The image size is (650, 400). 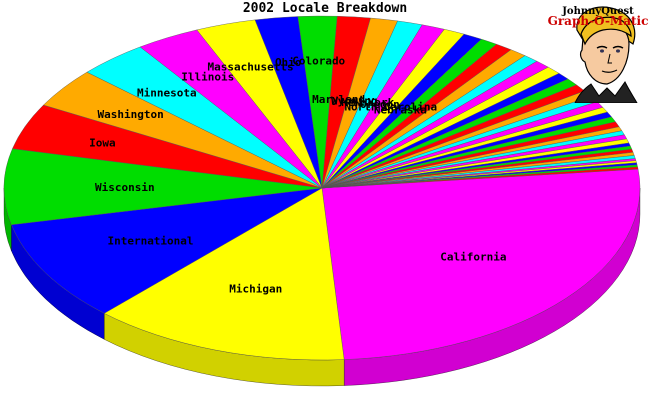 What do you see at coordinates (597, 11) in the screenshot?
I see `logo-line-1: JohnnyQuest` at bounding box center [597, 11].